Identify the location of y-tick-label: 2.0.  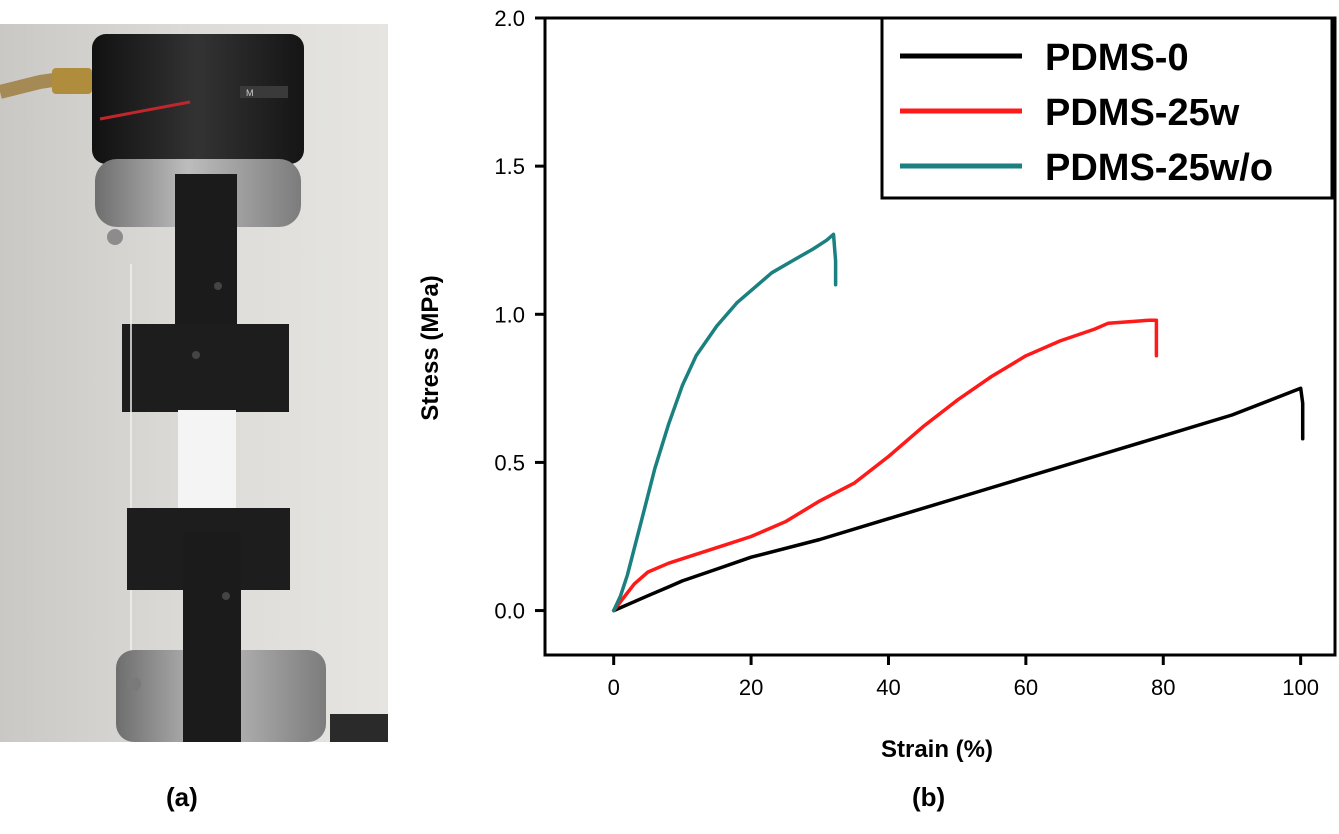
(509, 18).